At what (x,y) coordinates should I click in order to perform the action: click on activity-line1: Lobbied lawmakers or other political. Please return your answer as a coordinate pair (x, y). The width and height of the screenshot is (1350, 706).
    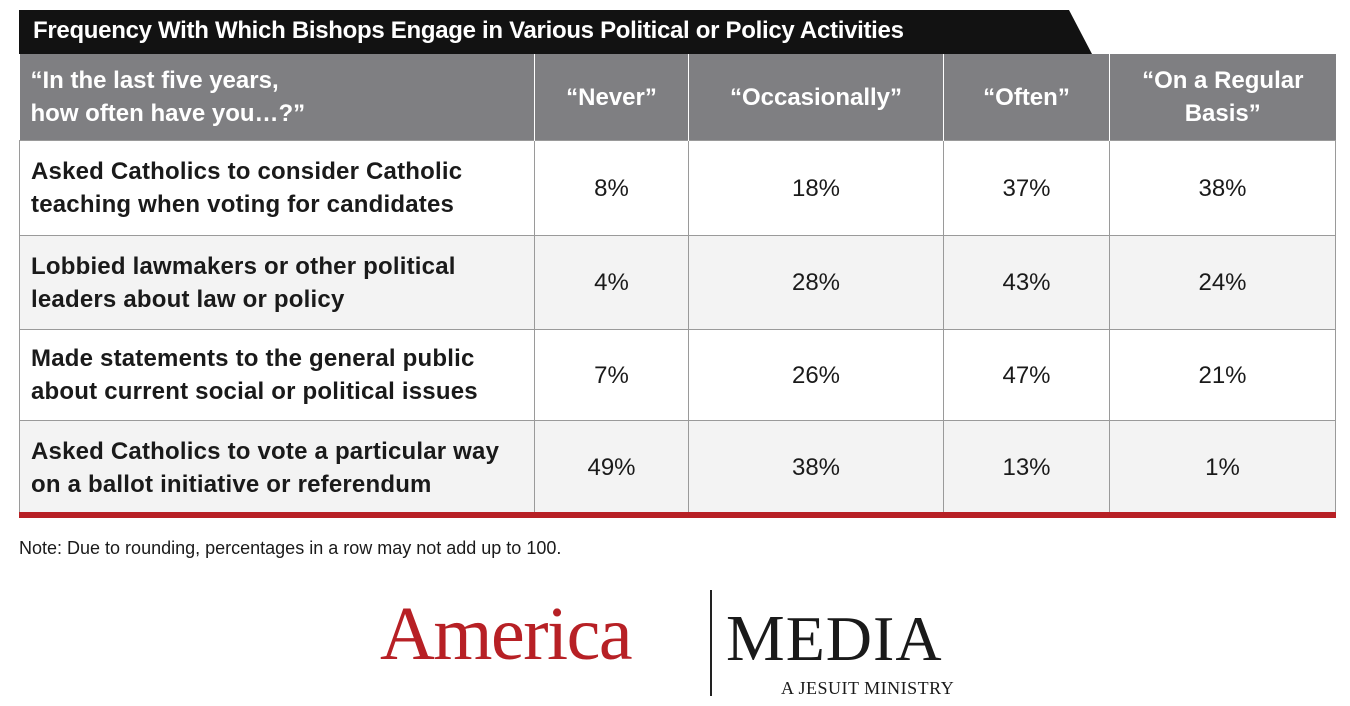
    Looking at the image, I should click on (243, 266).